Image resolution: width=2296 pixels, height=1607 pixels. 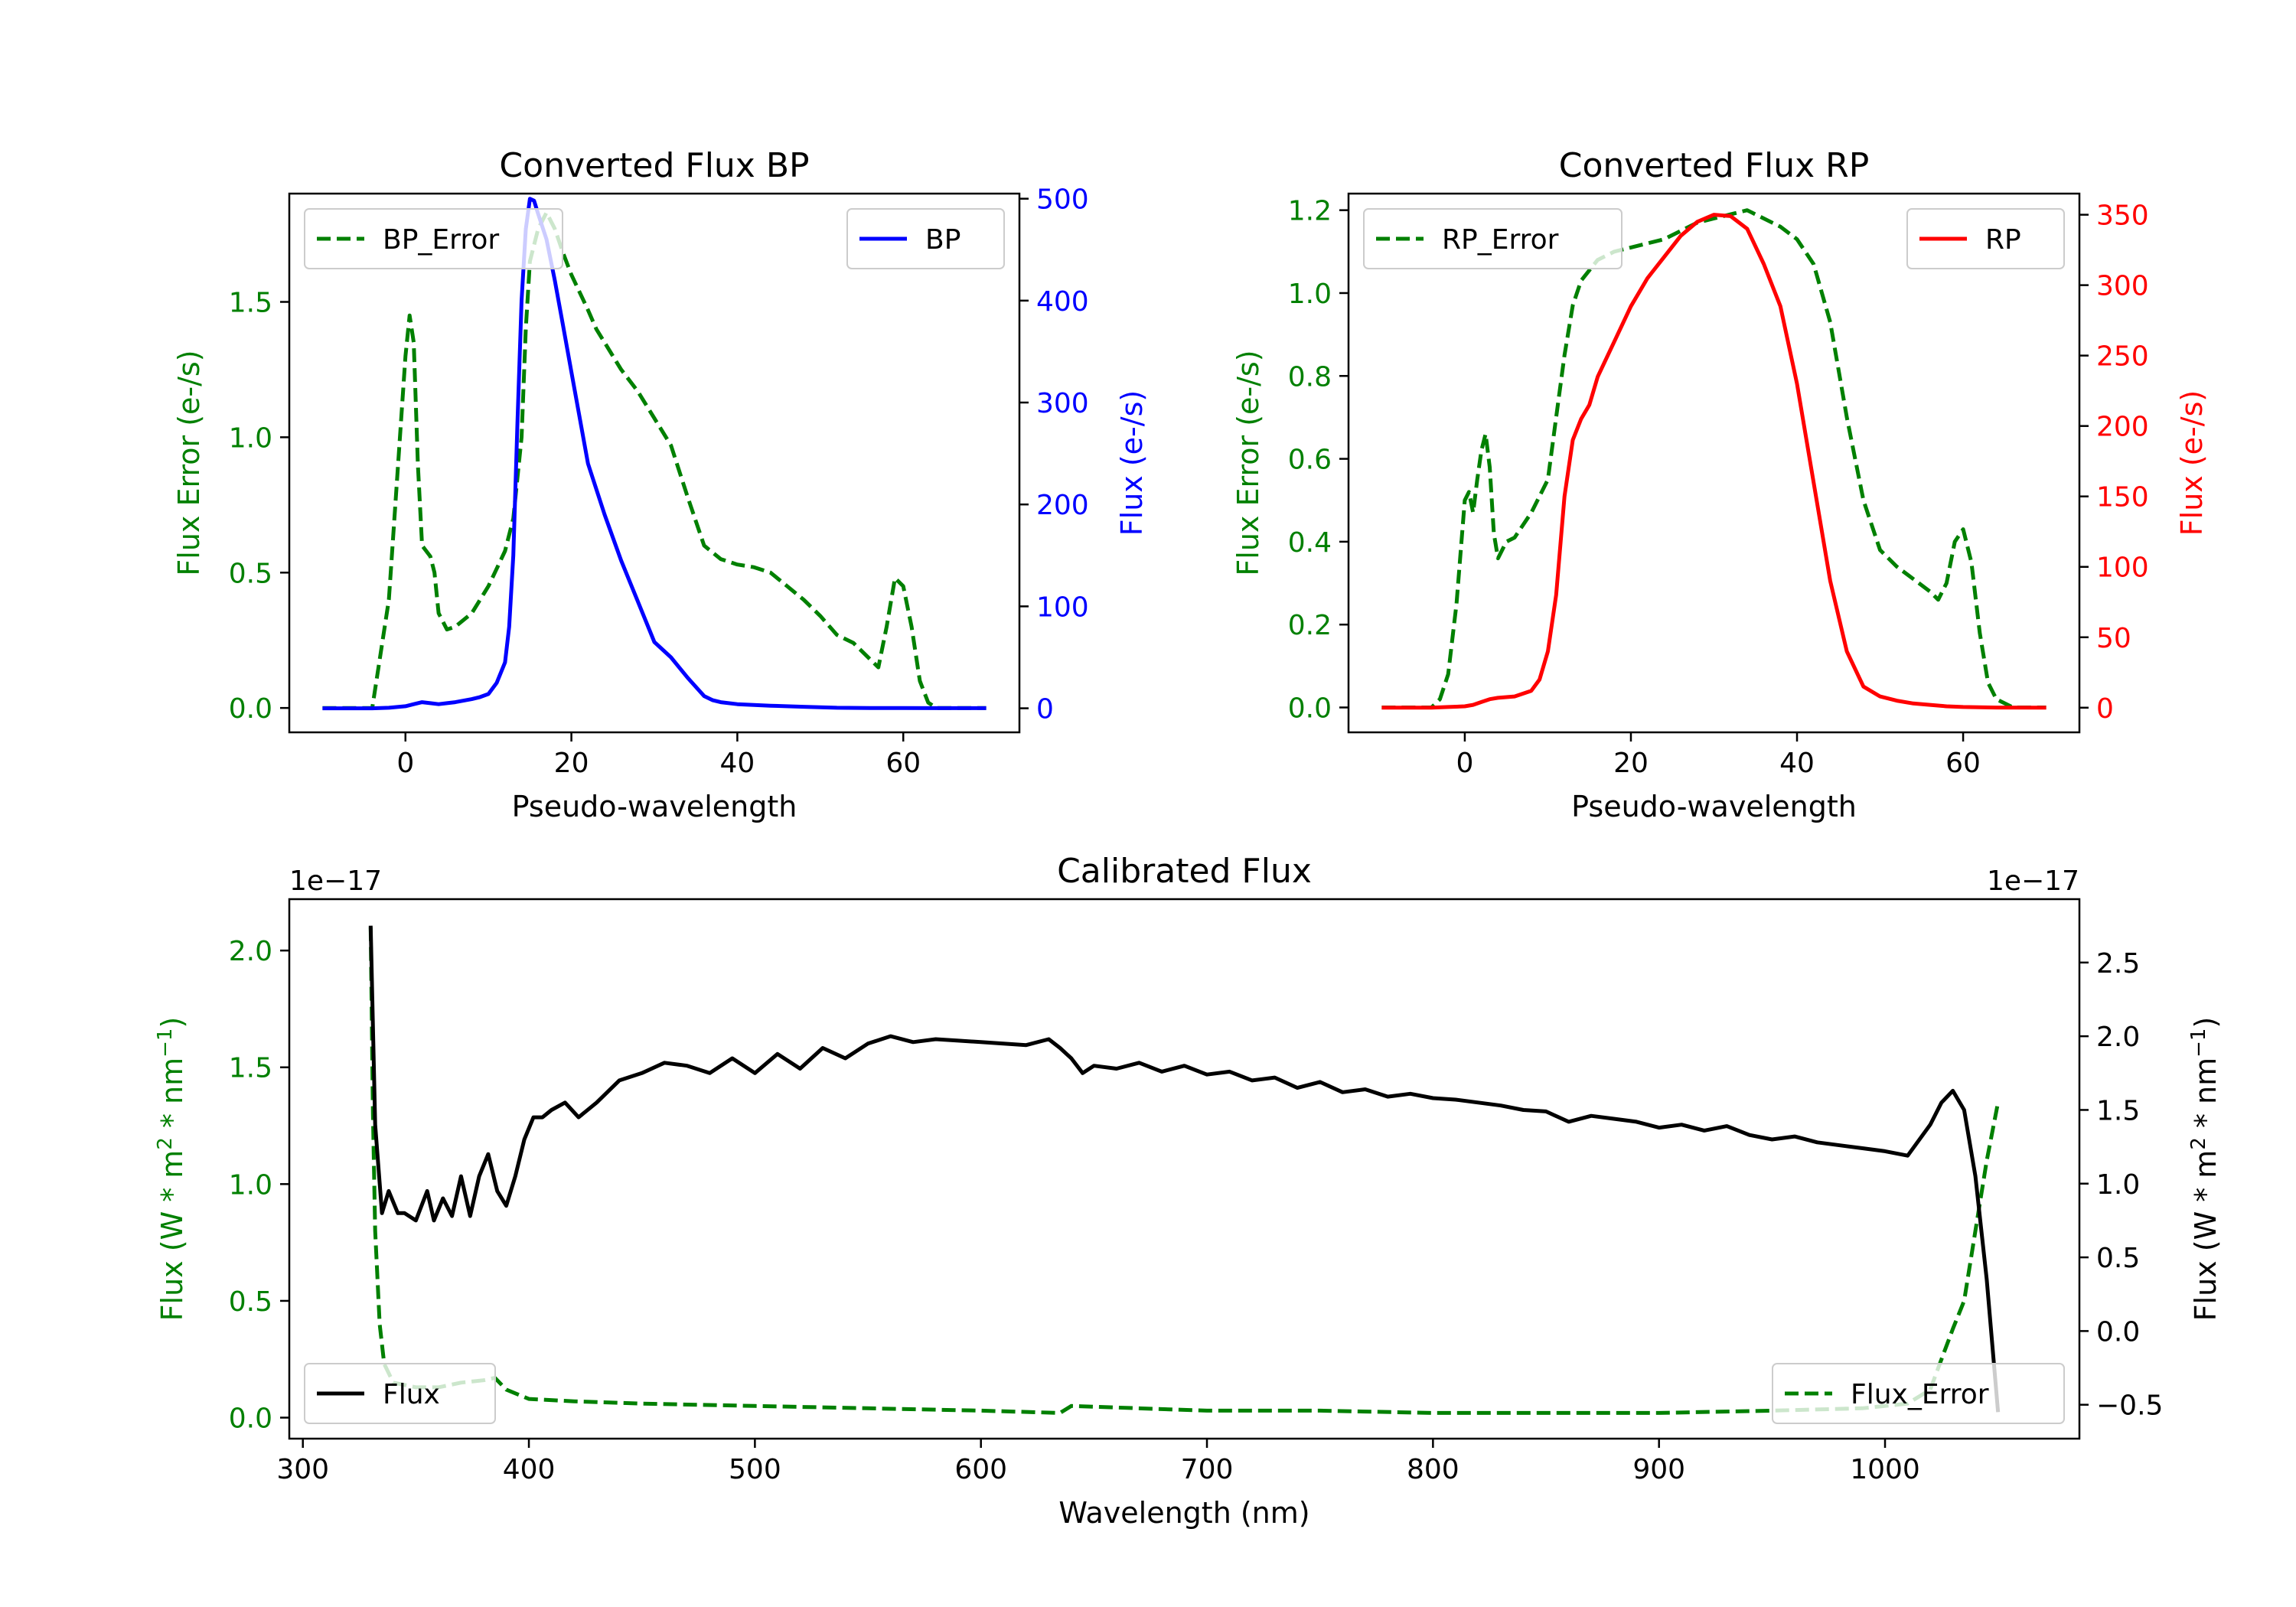 I want to click on bp-y-right-axis-label: Flux (e-/s), so click(x=1132, y=463).